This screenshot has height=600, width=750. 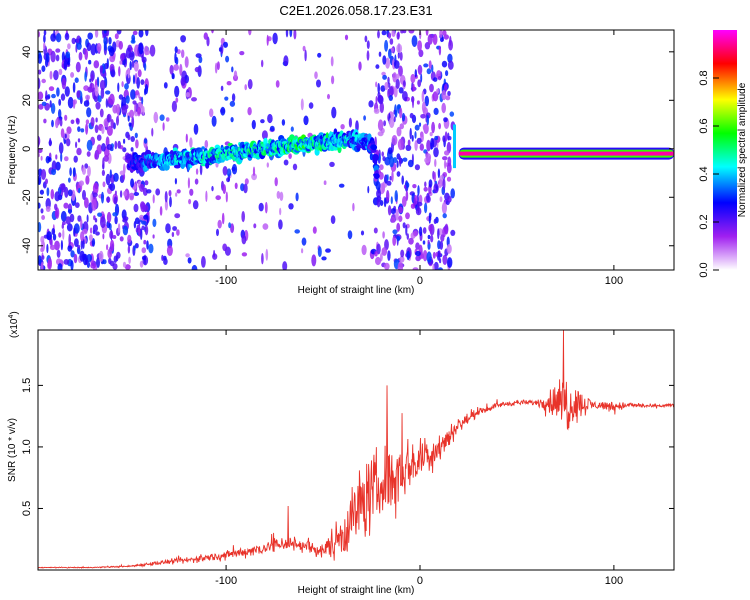 What do you see at coordinates (292, 137) in the screenshot?
I see `signal-cell` at bounding box center [292, 137].